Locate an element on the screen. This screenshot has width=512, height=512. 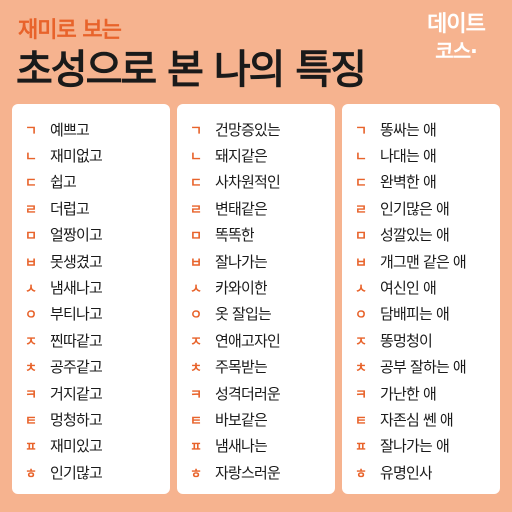
consonant-label: ㄴ is located at coordinates (31, 158).